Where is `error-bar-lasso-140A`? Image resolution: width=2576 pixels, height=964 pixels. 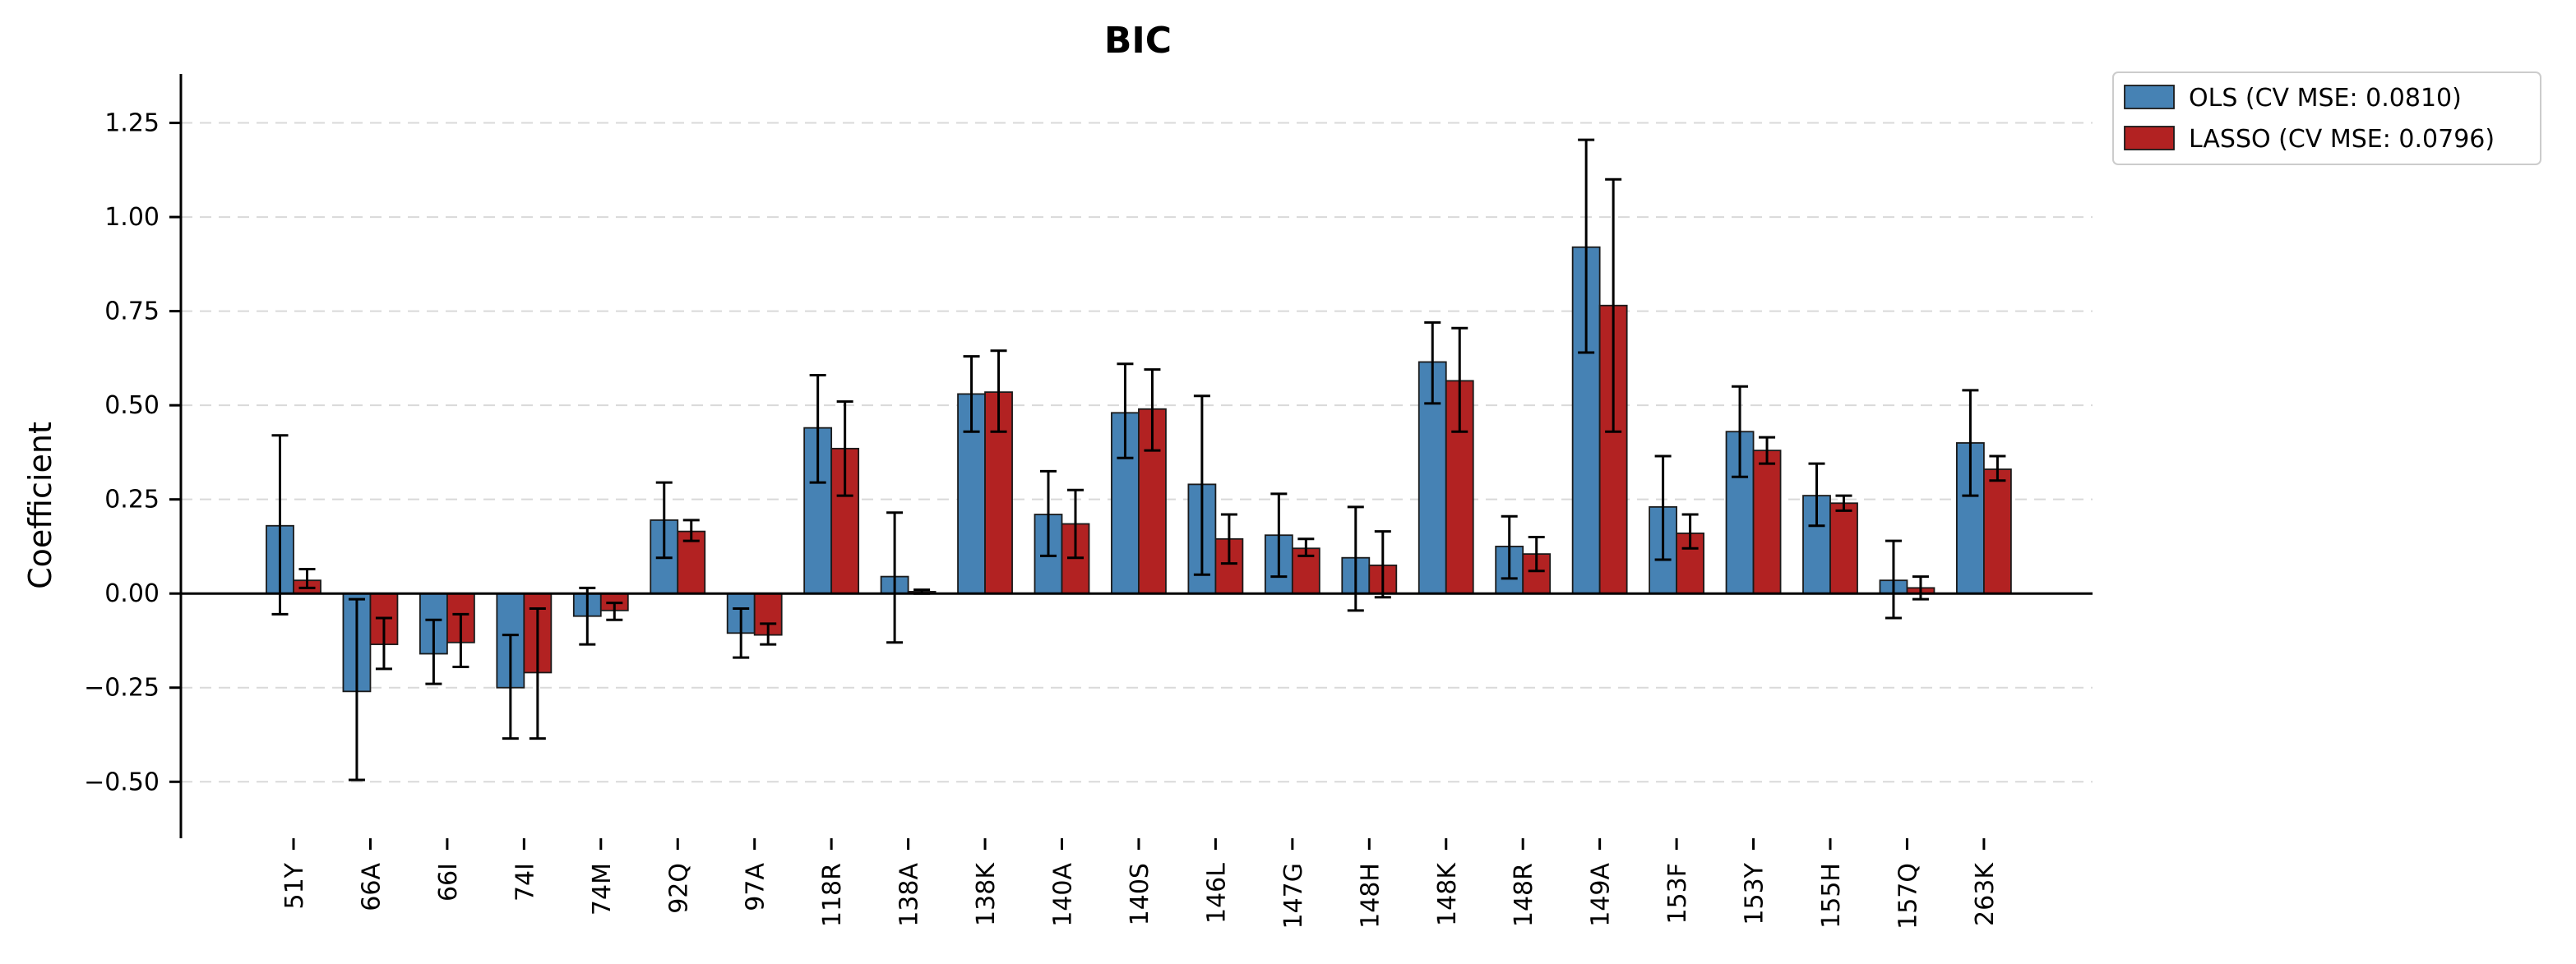
error-bar-lasso-140A is located at coordinates (1075, 524).